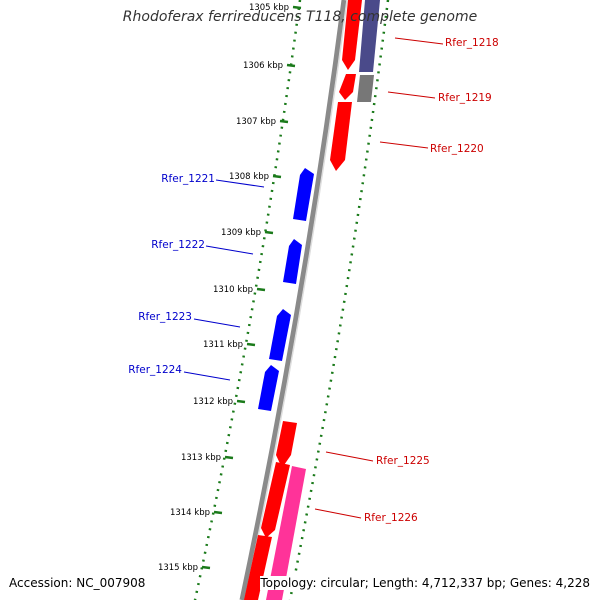 Image resolution: width=600 pixels, height=600 pixels. Describe the element at coordinates (365, 88) in the screenshot. I see `gene-gray-1219b` at that location.